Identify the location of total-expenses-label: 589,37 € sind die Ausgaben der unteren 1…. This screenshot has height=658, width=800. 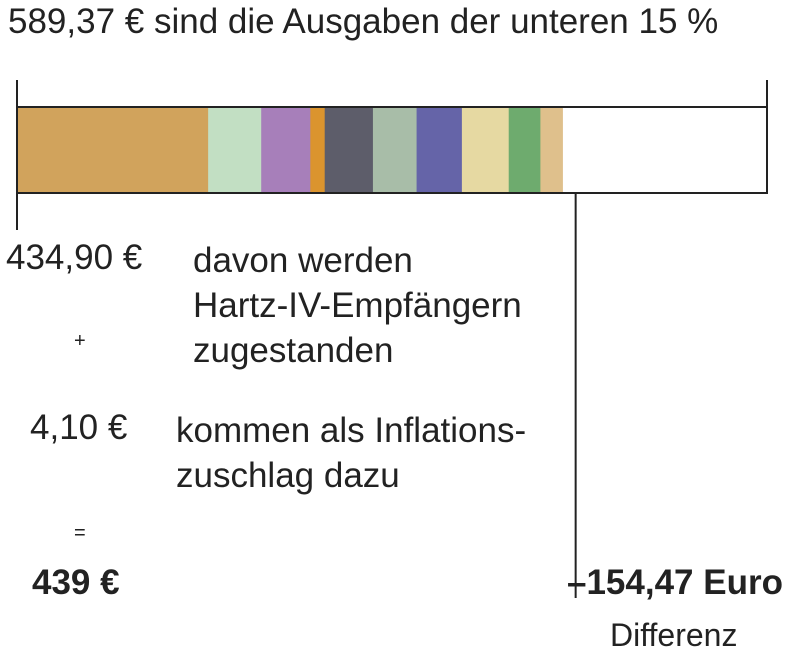
(363, 21).